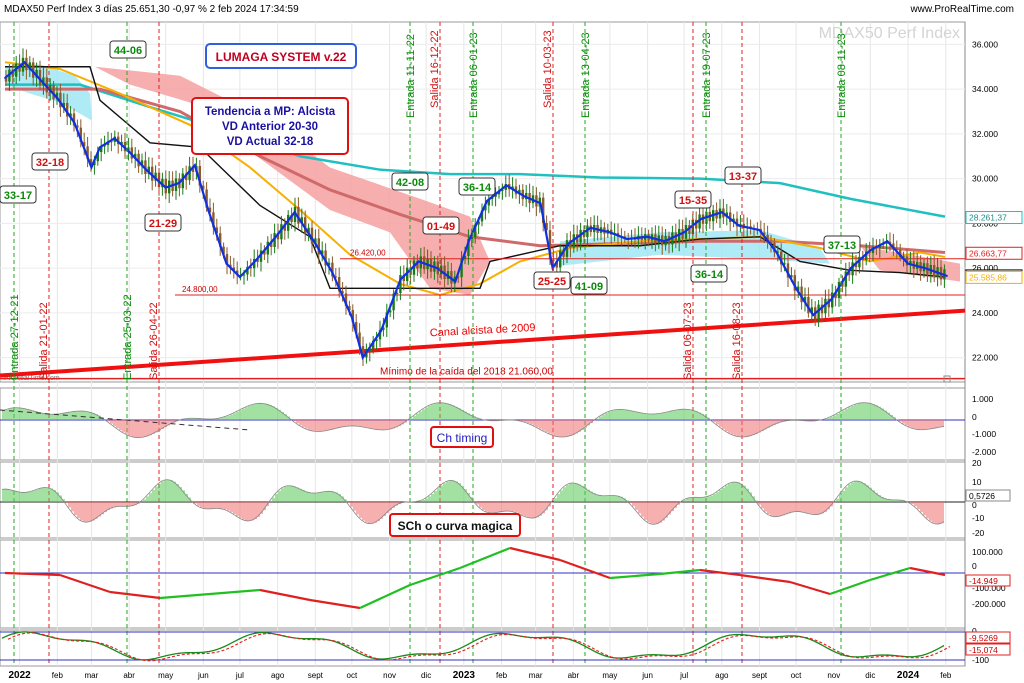 This screenshot has height=683, width=1024. What do you see at coordinates (988, 580) in the screenshot?
I see `osc3-last-tag` at bounding box center [988, 580].